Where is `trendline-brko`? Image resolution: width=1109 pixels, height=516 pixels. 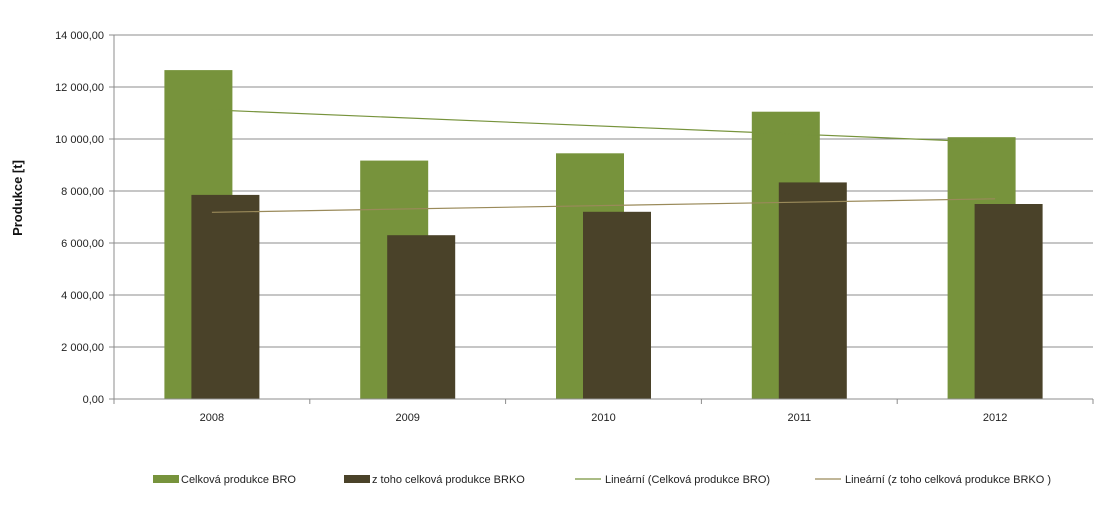
trendline-brko is located at coordinates (603, 205).